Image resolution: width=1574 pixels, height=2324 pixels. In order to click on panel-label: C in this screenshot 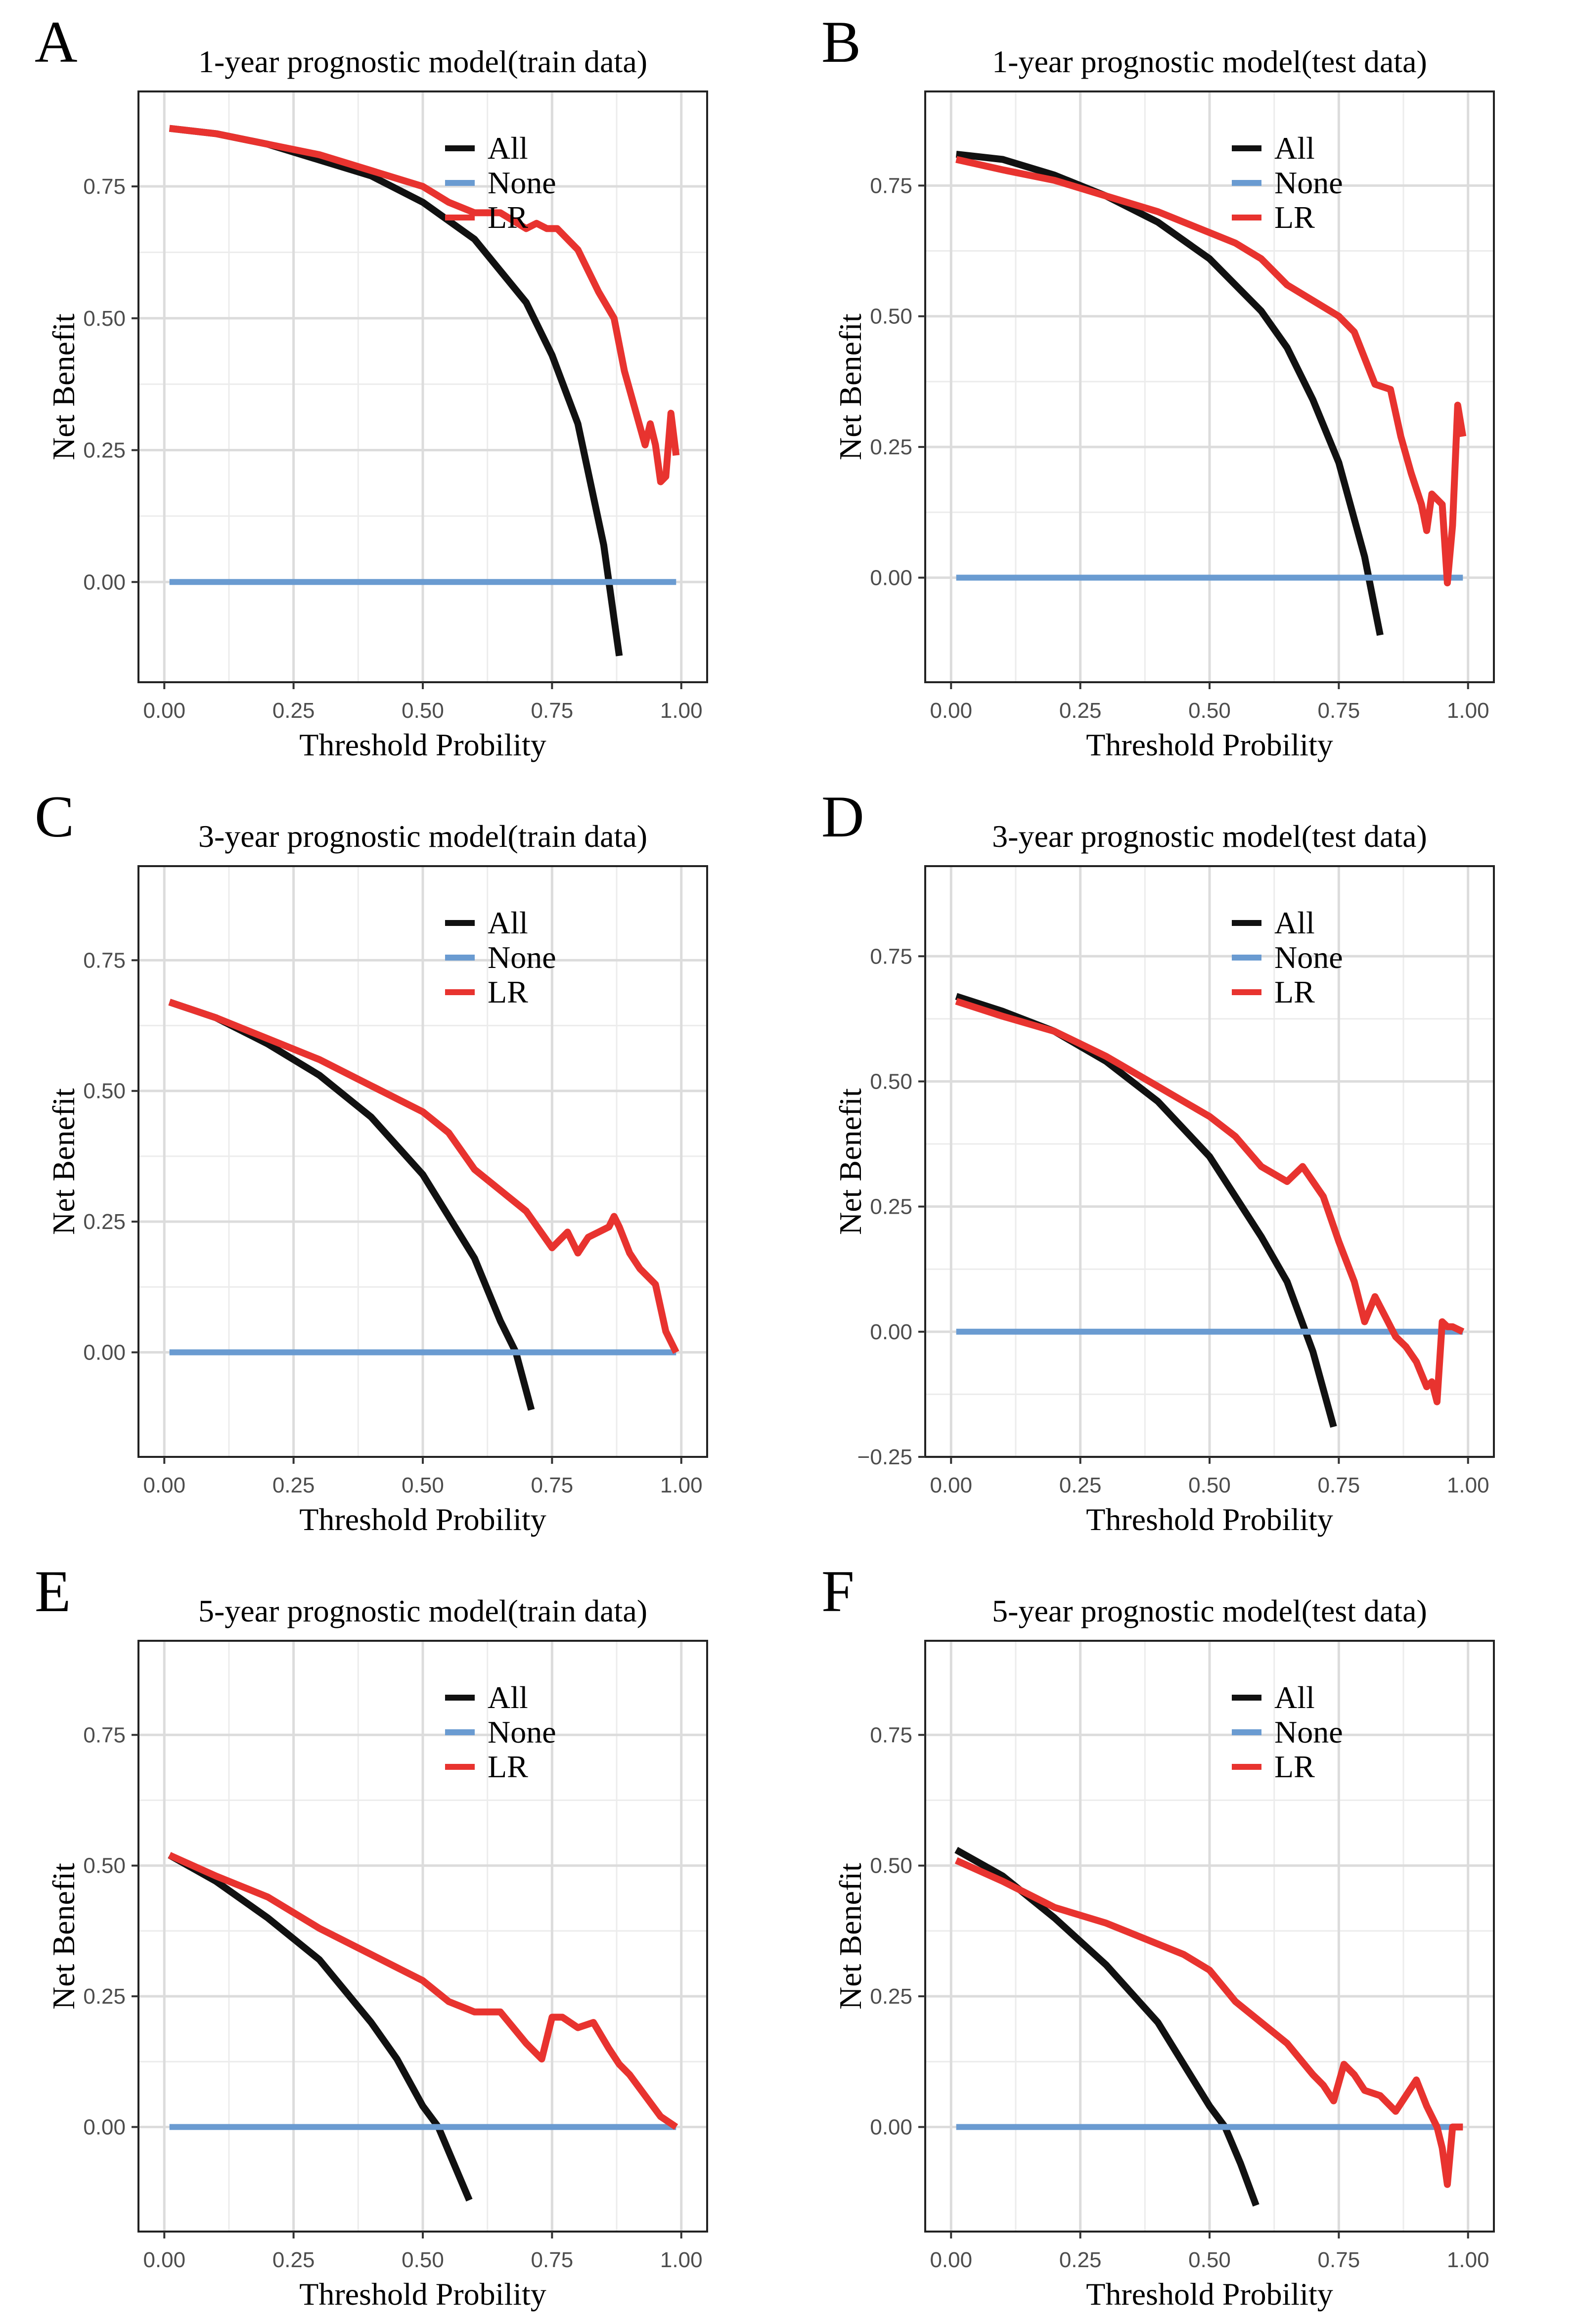, I will do `click(55, 816)`.